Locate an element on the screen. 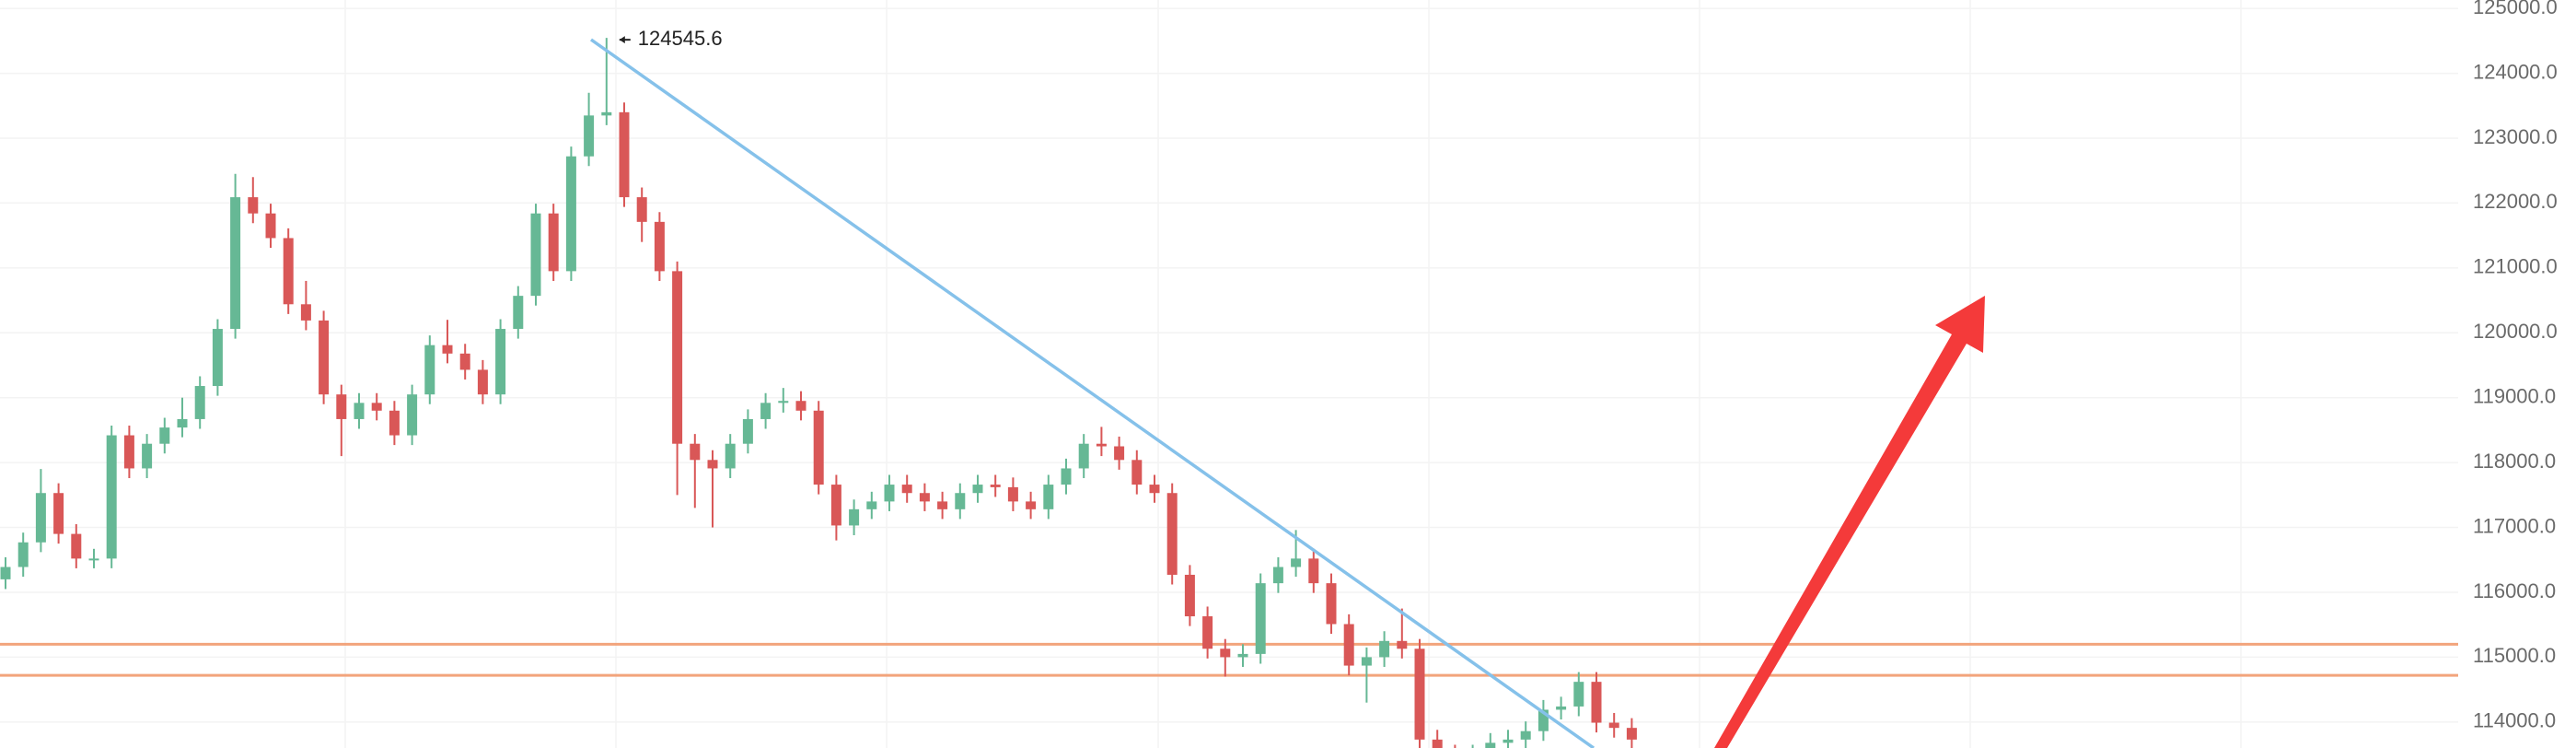 Image resolution: width=2576 pixels, height=748 pixels. annotation-arrowhead is located at coordinates (622, 40).